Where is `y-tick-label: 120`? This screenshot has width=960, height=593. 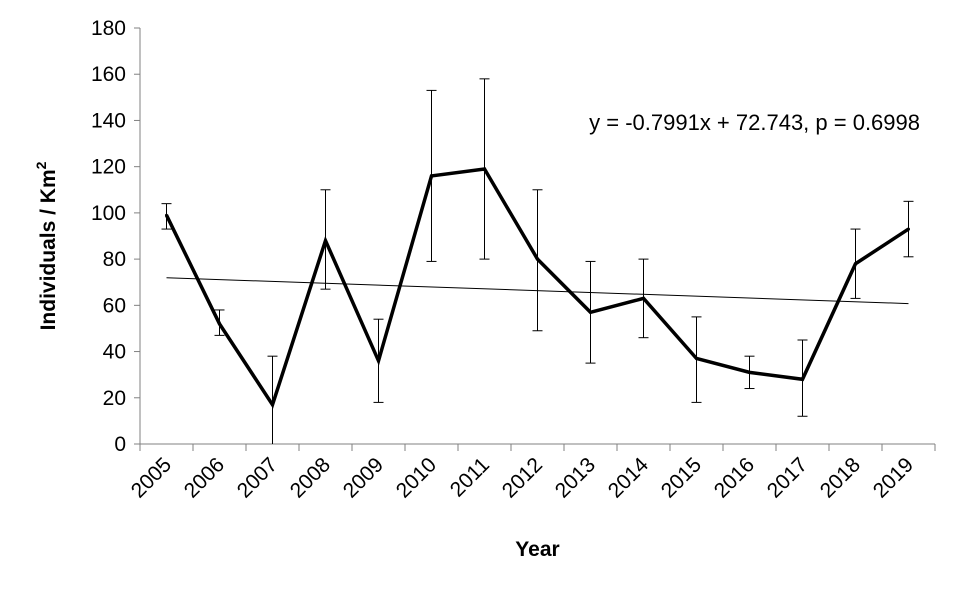
y-tick-label: 120 is located at coordinates (108, 167).